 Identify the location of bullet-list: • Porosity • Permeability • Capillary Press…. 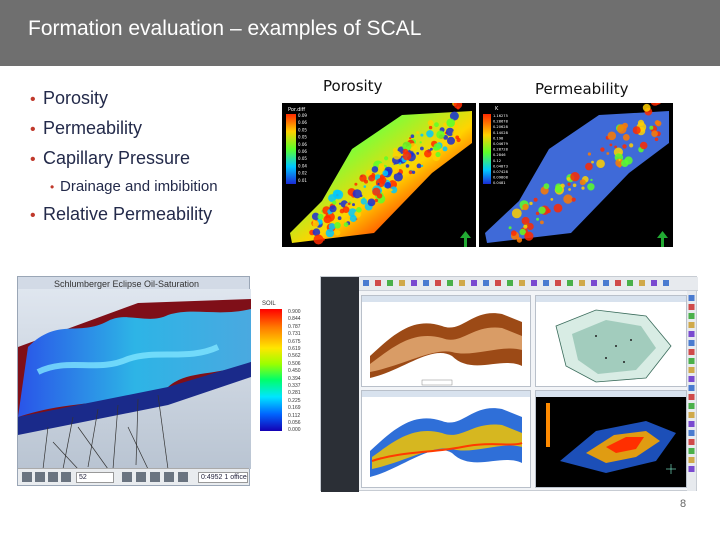
(124, 157).